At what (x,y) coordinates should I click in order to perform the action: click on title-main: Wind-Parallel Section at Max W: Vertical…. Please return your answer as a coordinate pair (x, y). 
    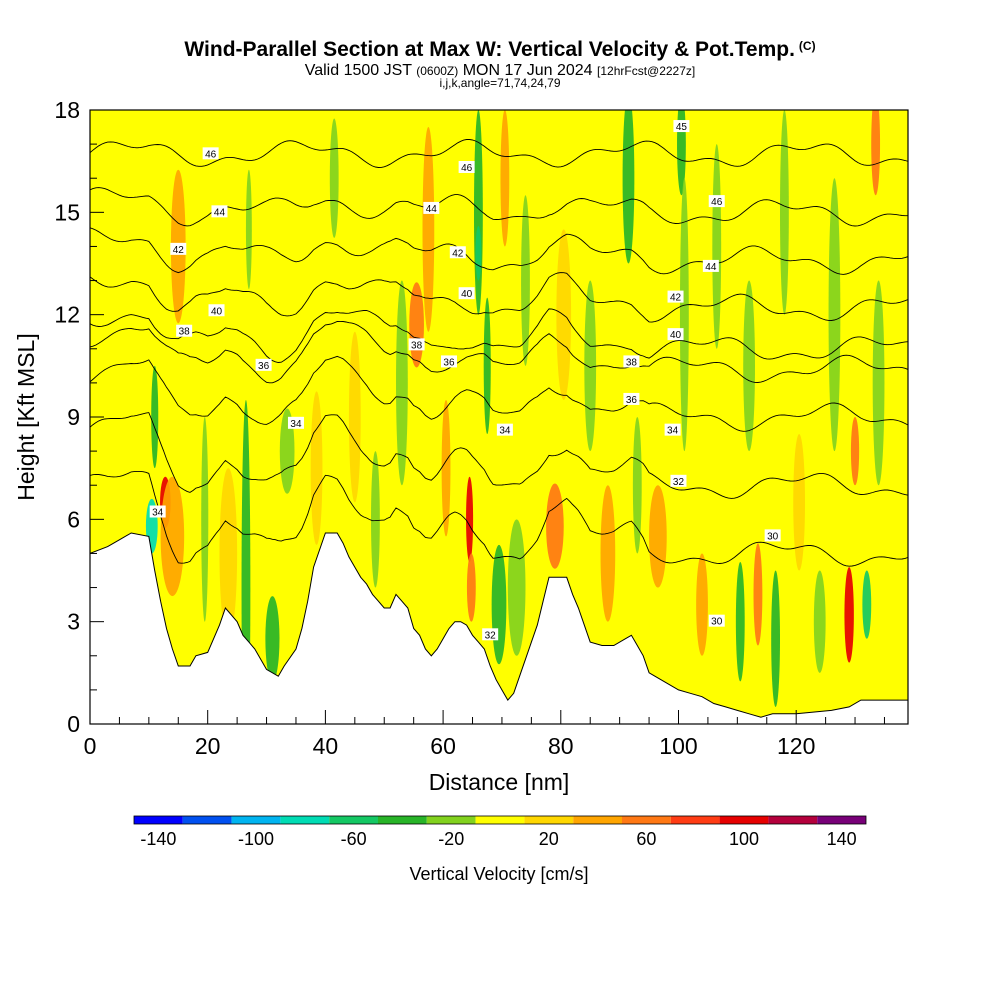
    Looking at the image, I should click on (489, 49).